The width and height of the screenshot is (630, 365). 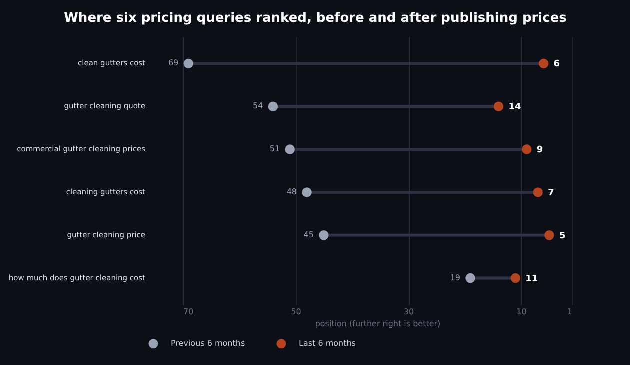 I want to click on x-tick-label: 10, so click(x=521, y=312).